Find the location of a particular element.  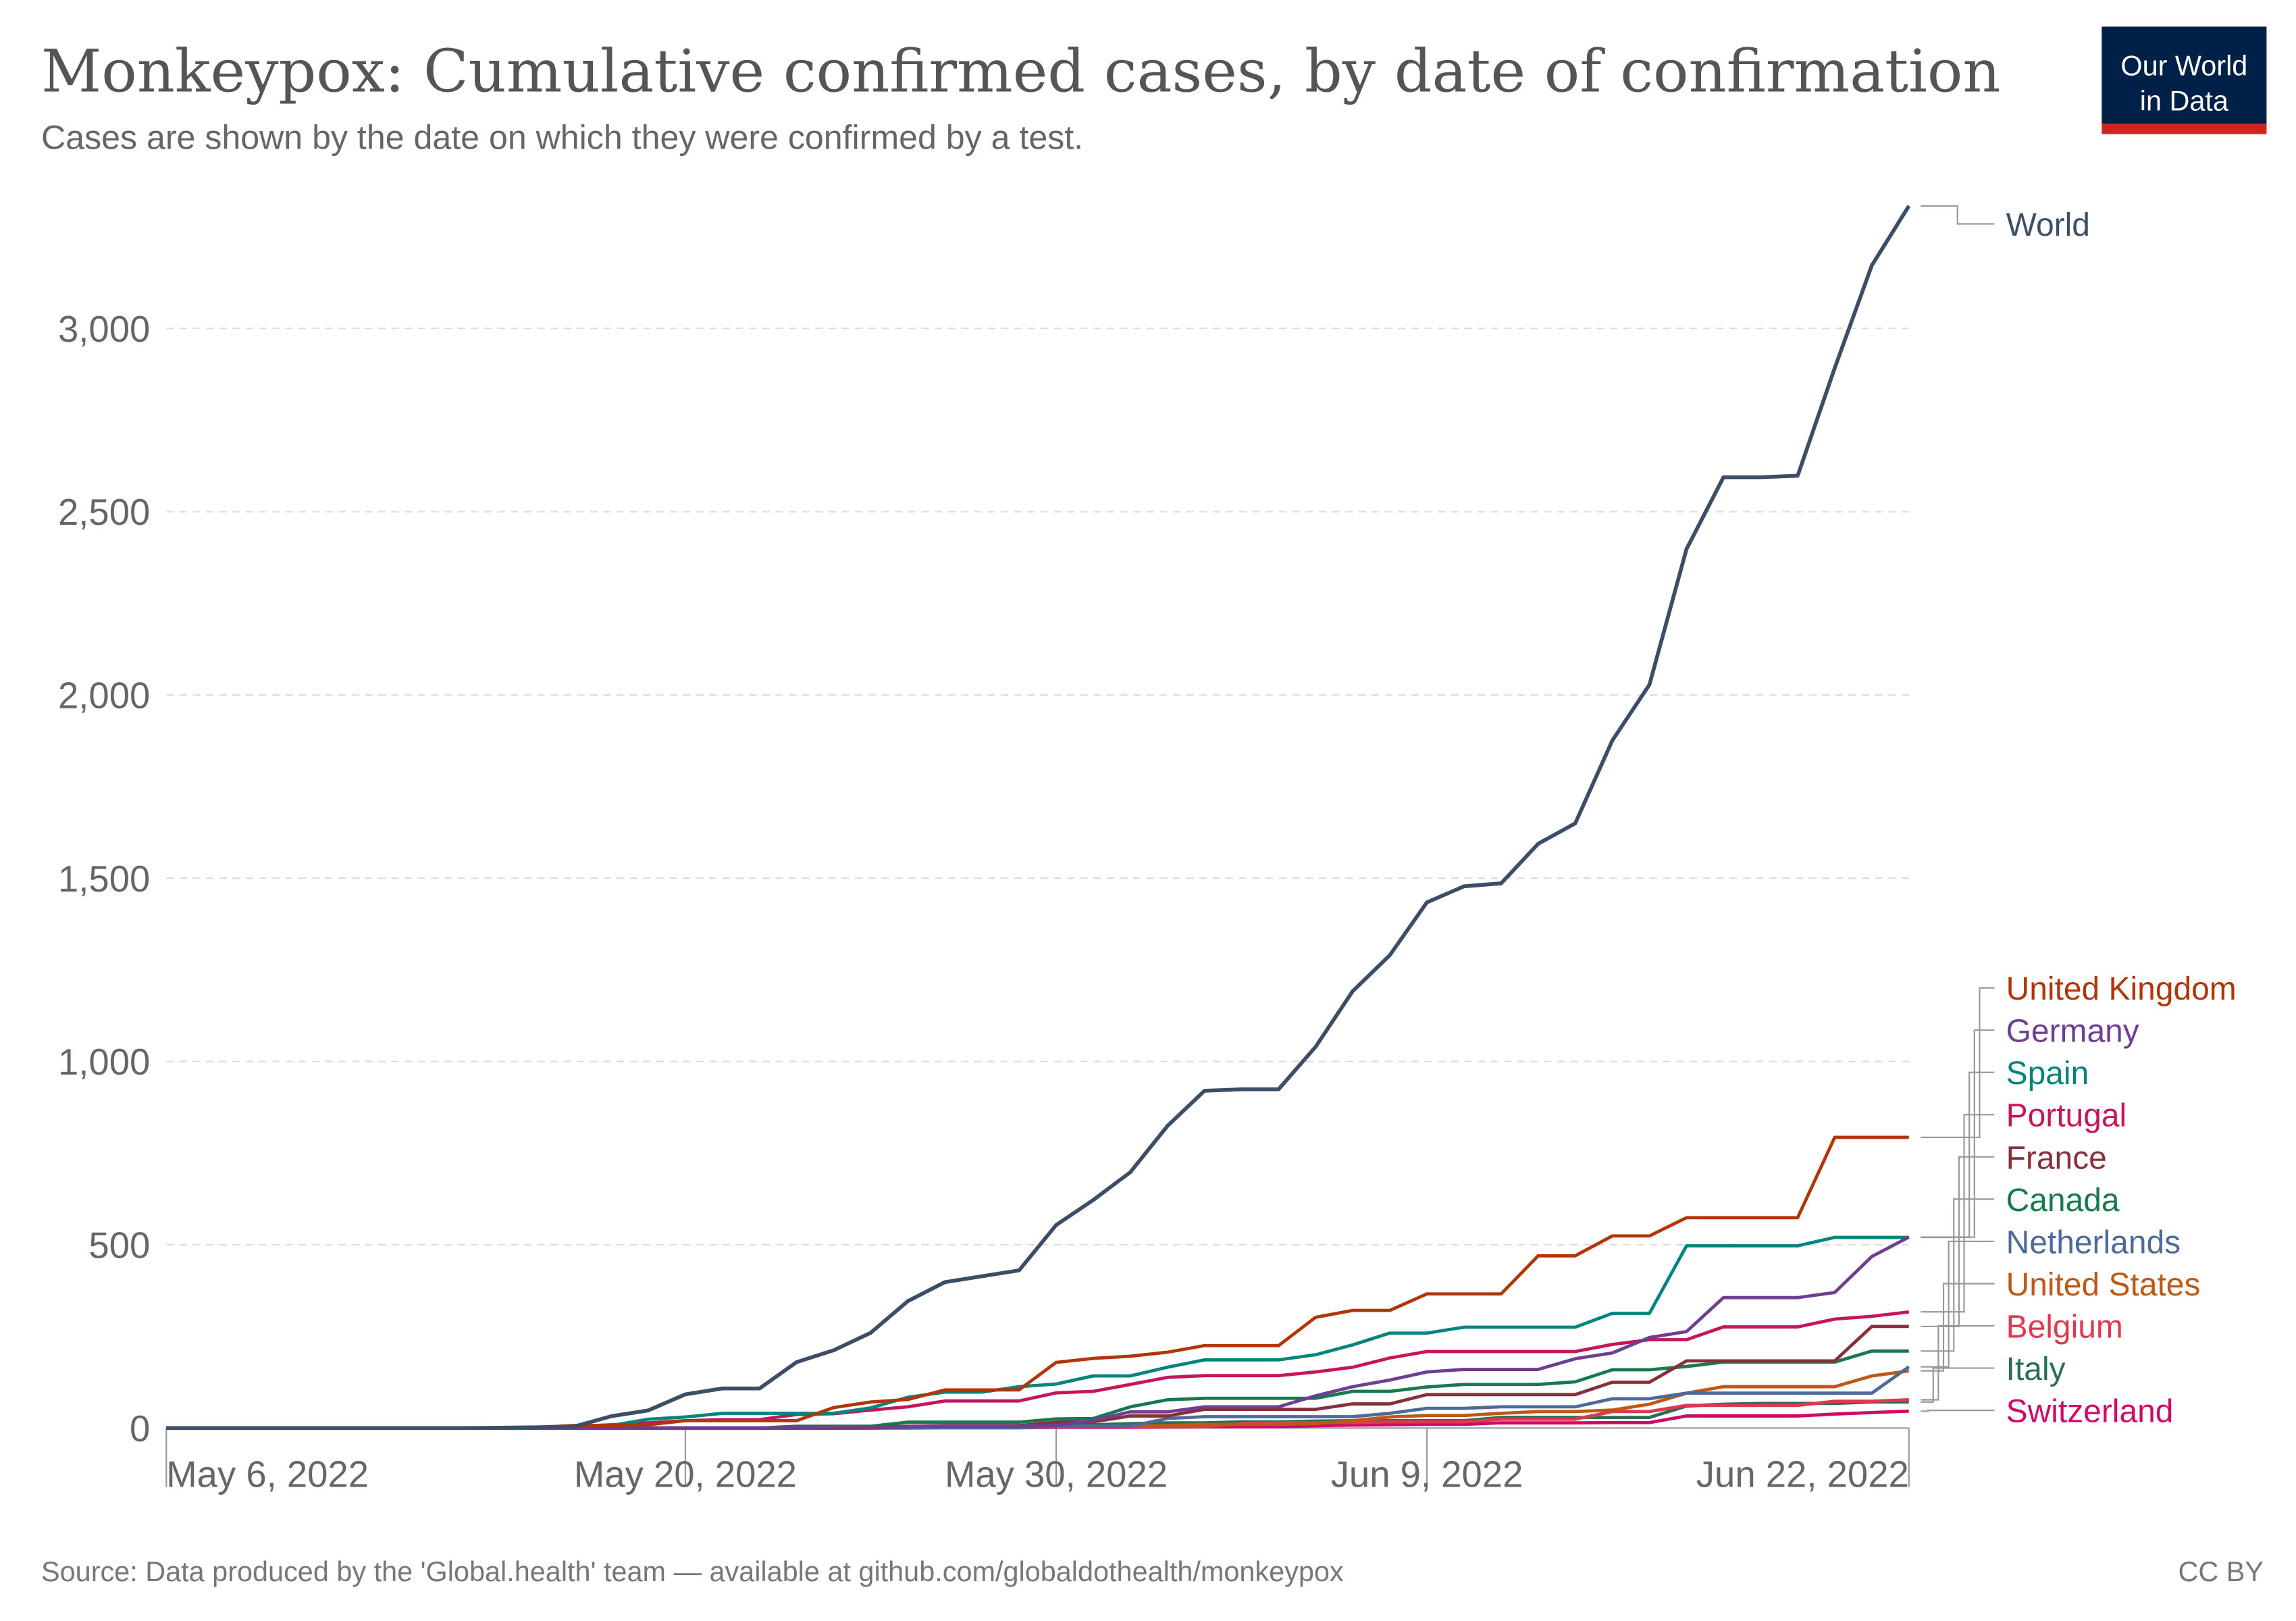

logo-line-2: in Data is located at coordinates (2184, 101).